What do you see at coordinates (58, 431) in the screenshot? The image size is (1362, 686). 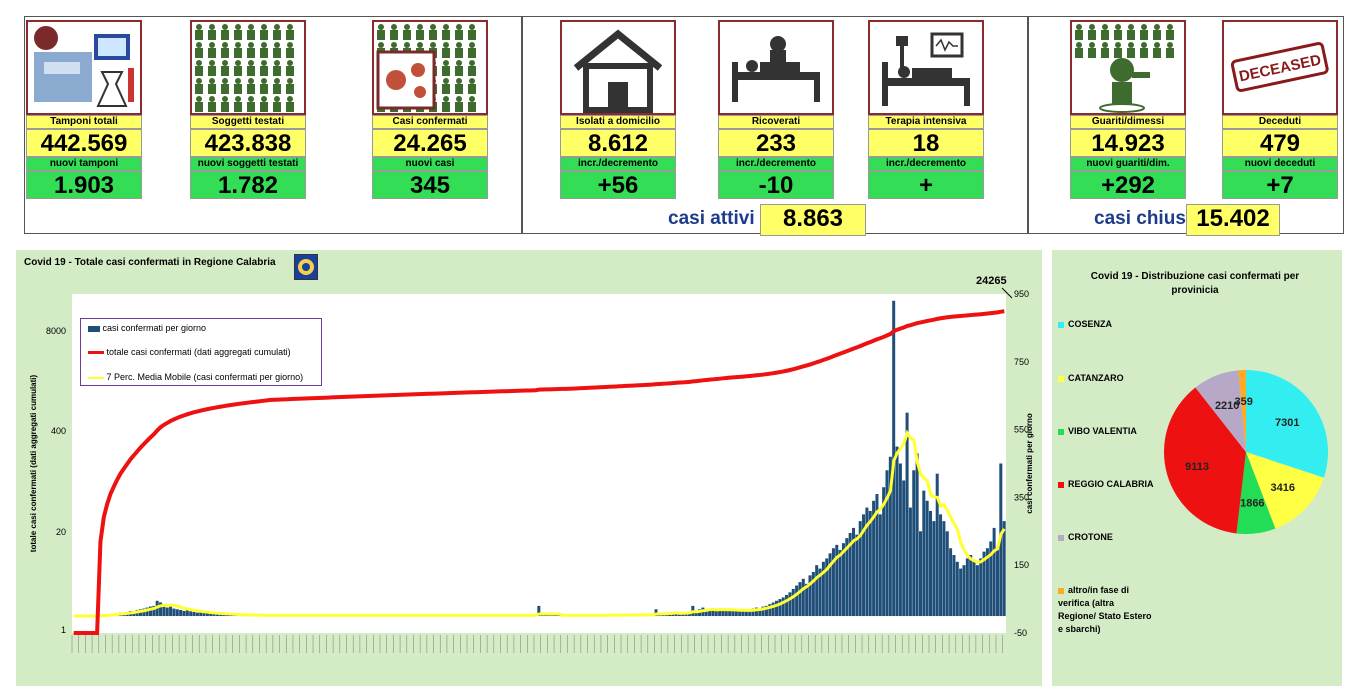 I see `y-left-tick-label: 400` at bounding box center [58, 431].